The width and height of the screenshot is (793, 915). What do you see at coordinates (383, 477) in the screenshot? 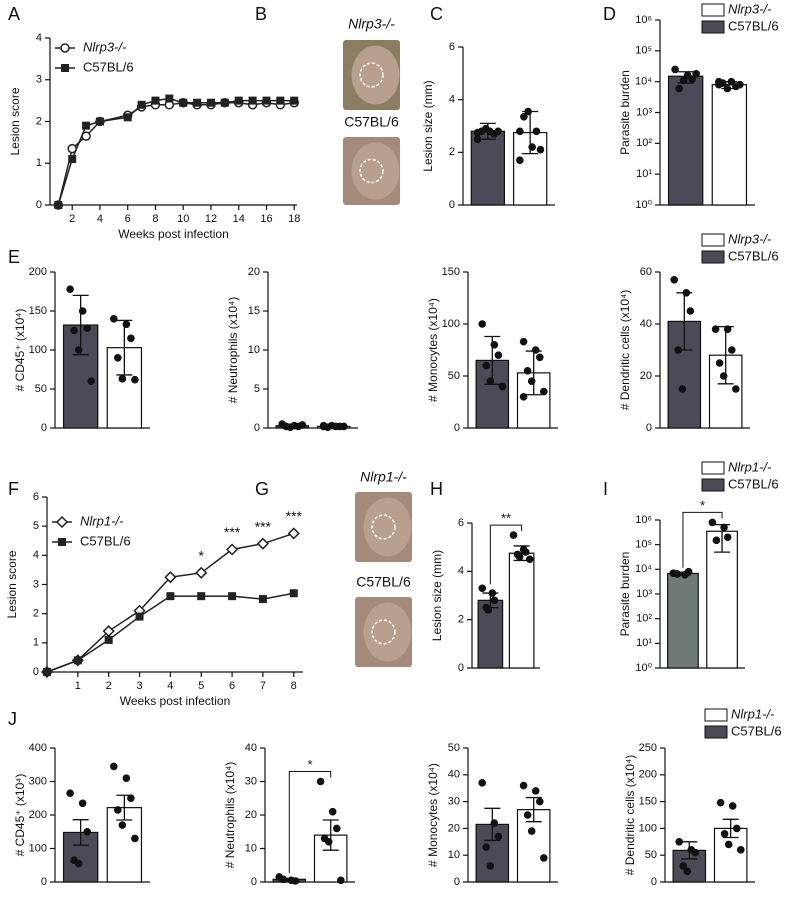
I see `photo-label: Nlrp1-/-` at bounding box center [383, 477].